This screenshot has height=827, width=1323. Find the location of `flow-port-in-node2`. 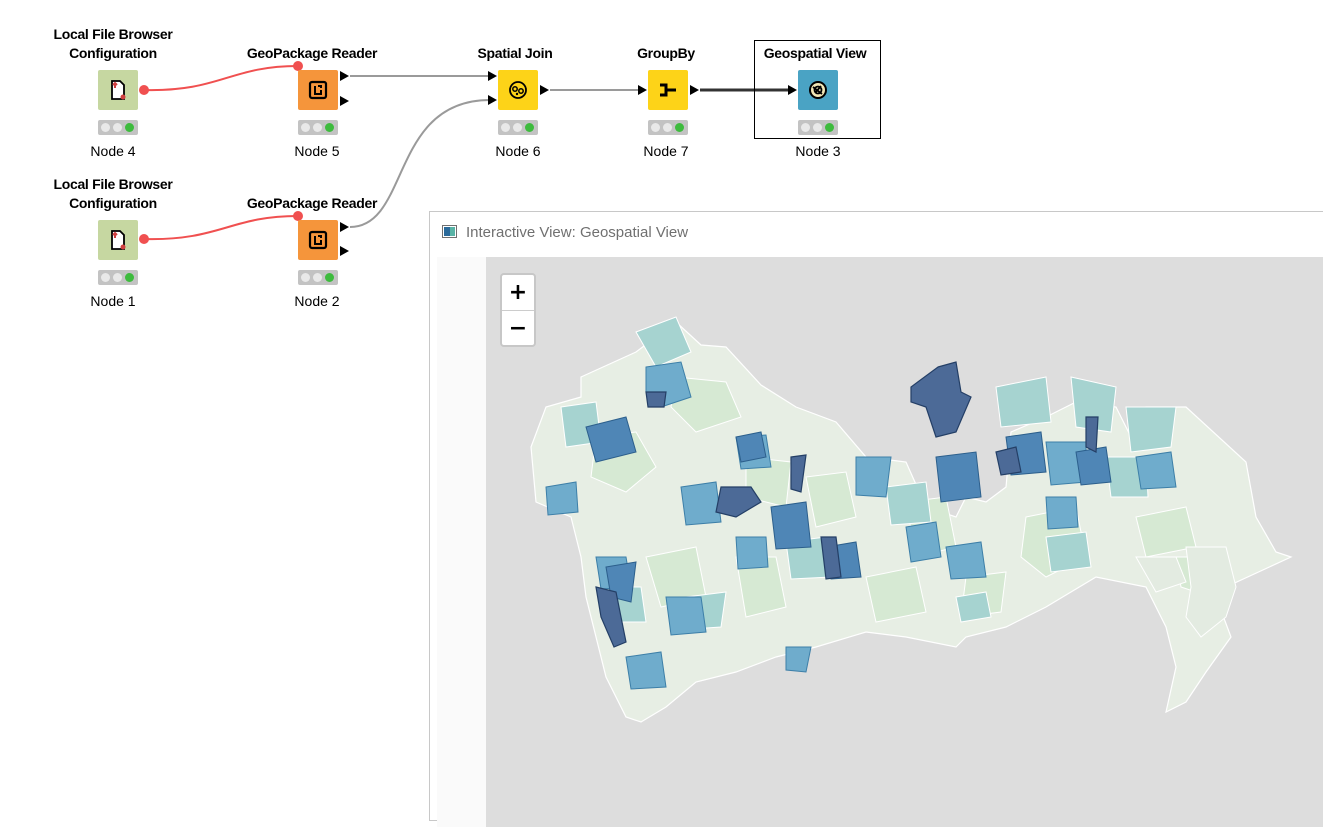

flow-port-in-node2 is located at coordinates (298, 216).